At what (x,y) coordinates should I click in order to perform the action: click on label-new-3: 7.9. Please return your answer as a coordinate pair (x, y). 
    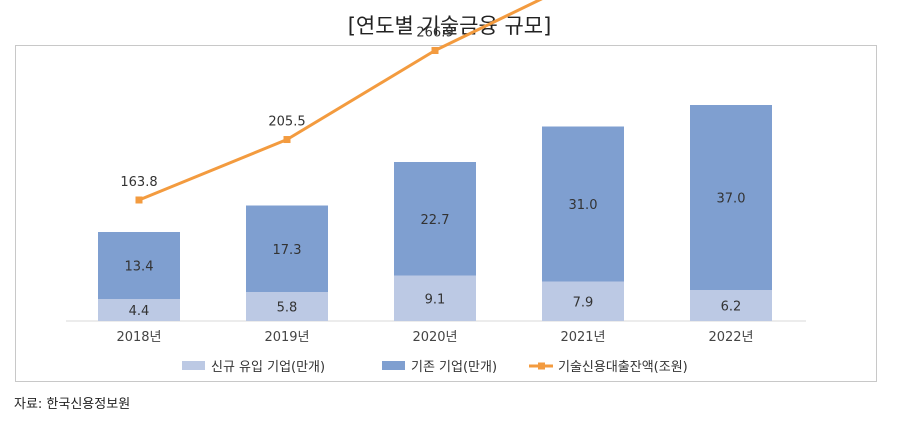
    Looking at the image, I should click on (583, 302).